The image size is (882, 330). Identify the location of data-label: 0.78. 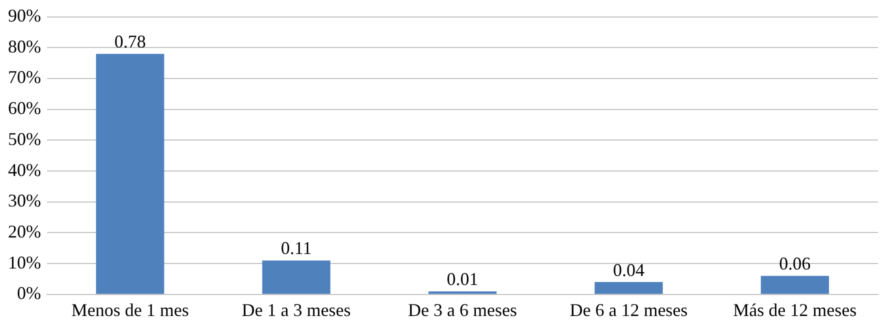
(130, 42).